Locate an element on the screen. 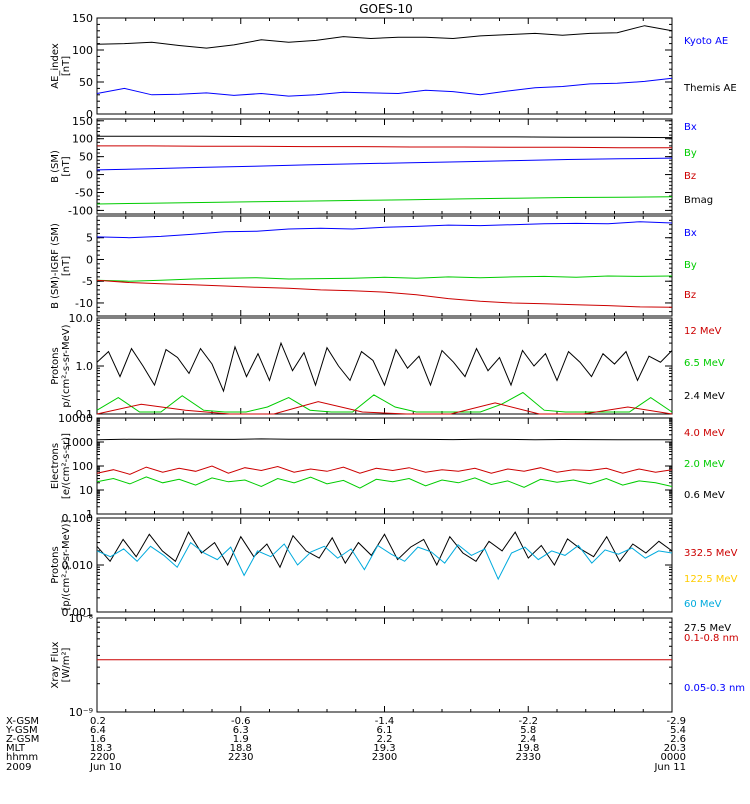 The width and height of the screenshot is (750, 804). legend-entry: 27.5 MeV is located at coordinates (707, 628).